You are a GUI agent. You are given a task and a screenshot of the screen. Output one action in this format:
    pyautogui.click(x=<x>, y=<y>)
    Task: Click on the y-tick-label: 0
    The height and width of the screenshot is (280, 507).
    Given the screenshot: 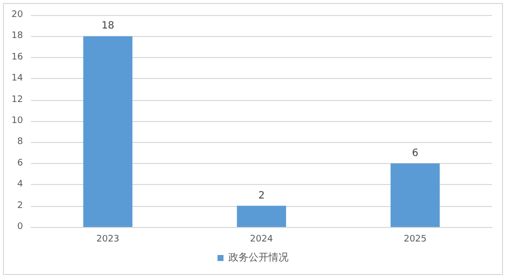 What is the action you would take?
    pyautogui.click(x=20, y=227)
    